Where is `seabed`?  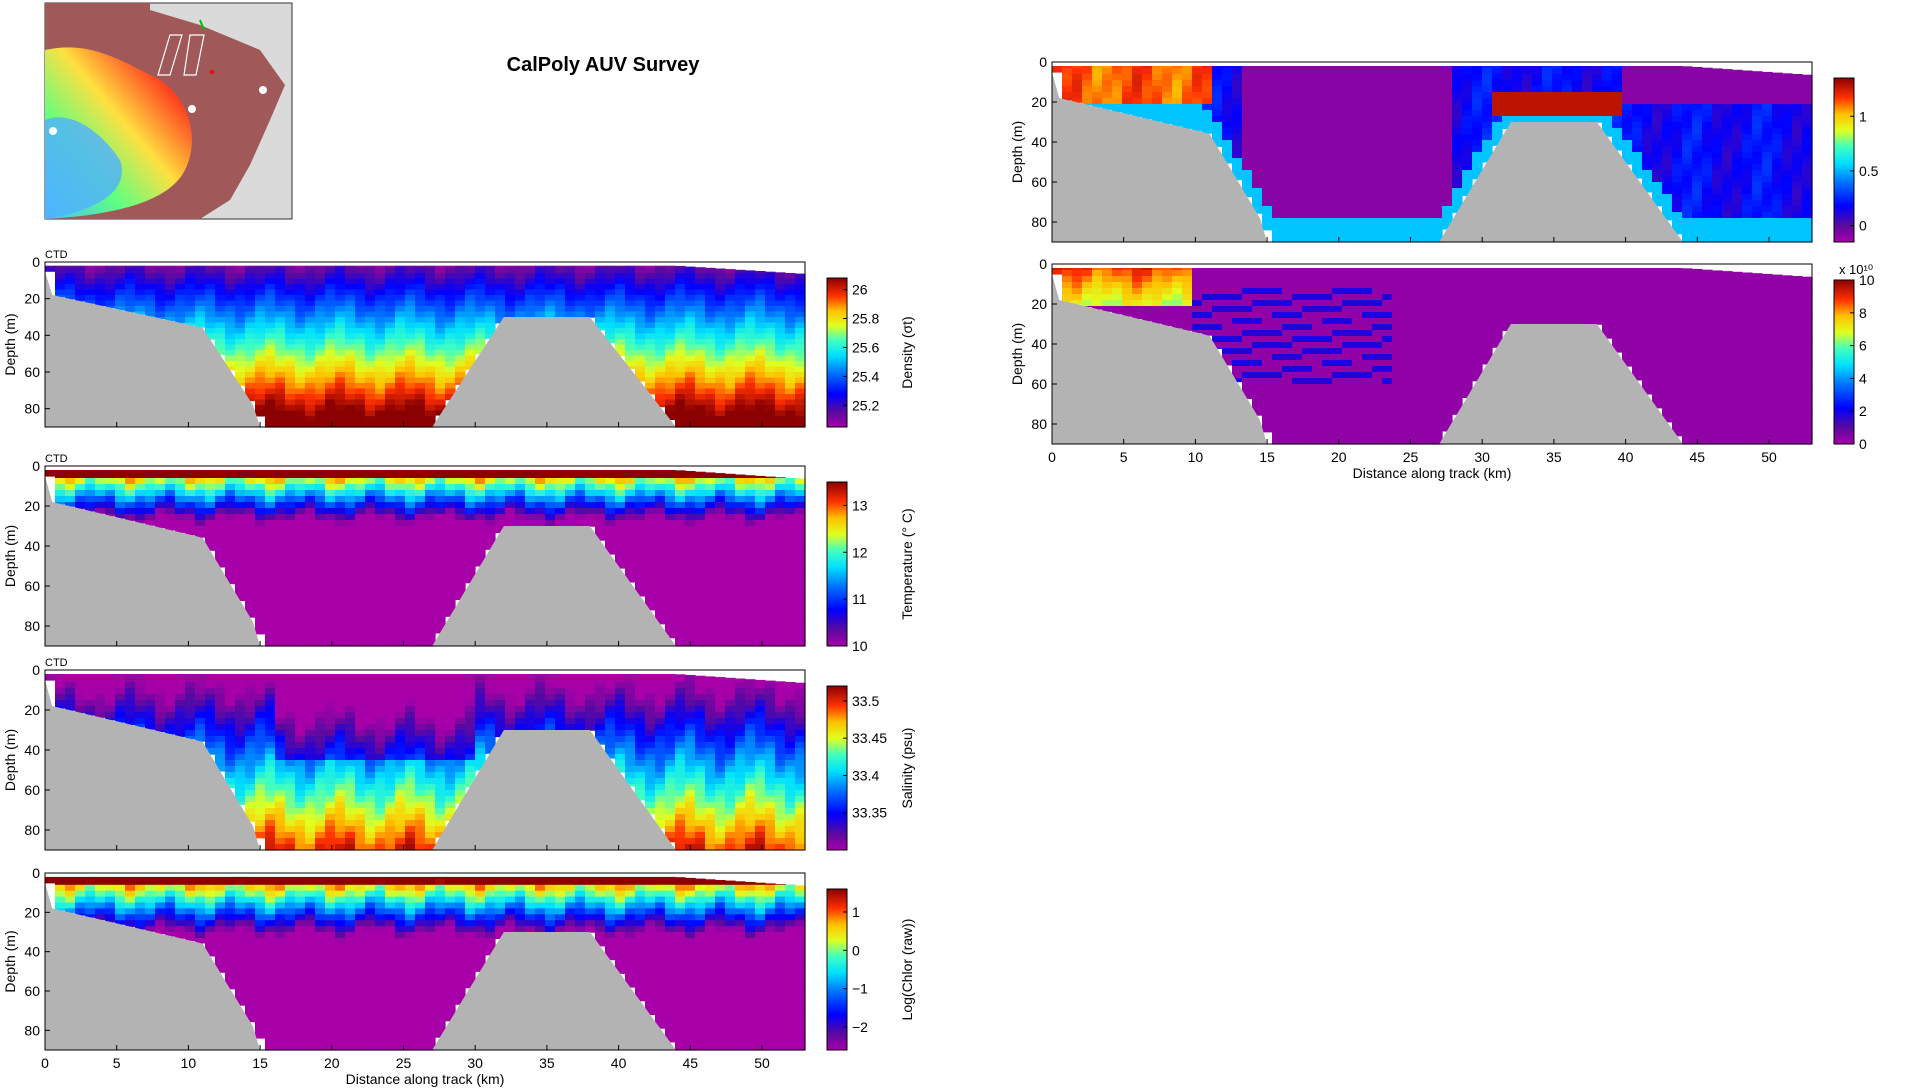 seabed is located at coordinates (425, 349).